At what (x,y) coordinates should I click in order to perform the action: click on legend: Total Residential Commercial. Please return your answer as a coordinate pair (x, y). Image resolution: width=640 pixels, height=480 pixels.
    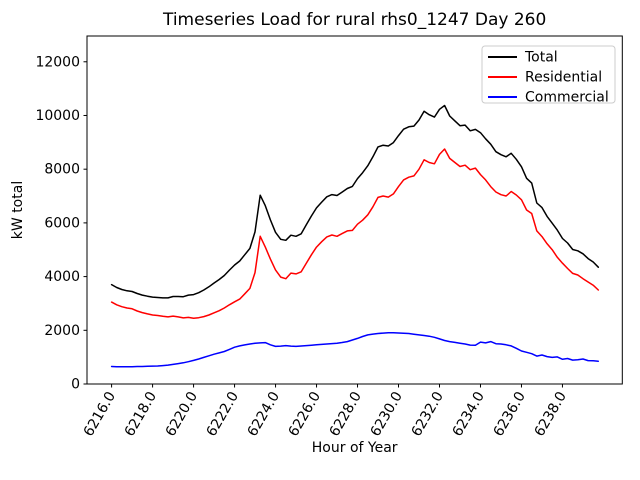
    Looking at the image, I should click on (548, 75).